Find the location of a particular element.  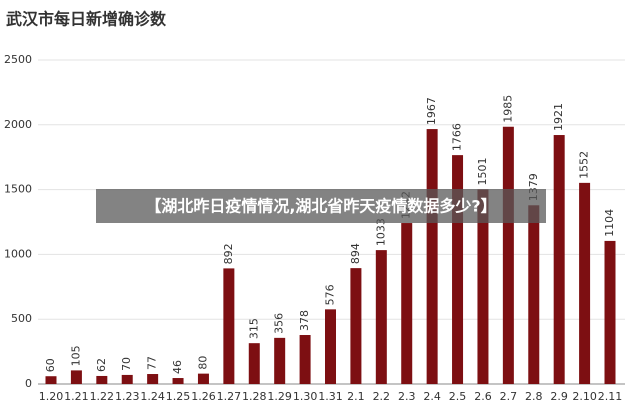

y-tick-label: 1500 is located at coordinates (18, 189).